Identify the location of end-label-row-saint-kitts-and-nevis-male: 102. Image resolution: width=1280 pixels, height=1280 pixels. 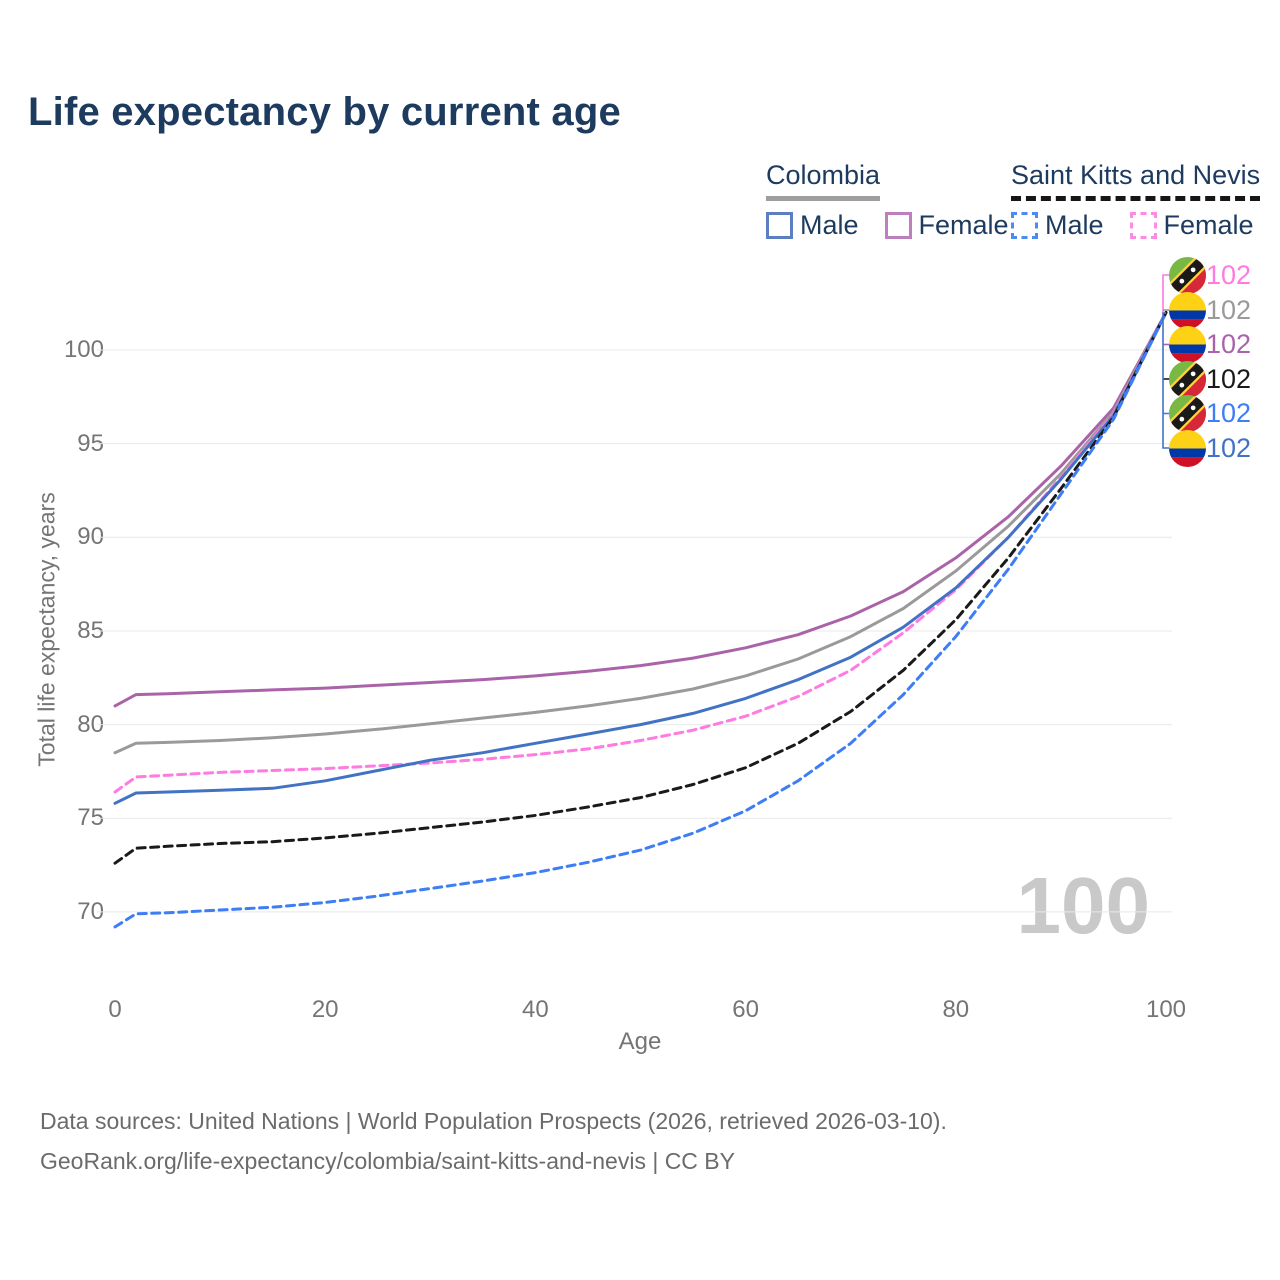
(1210, 413).